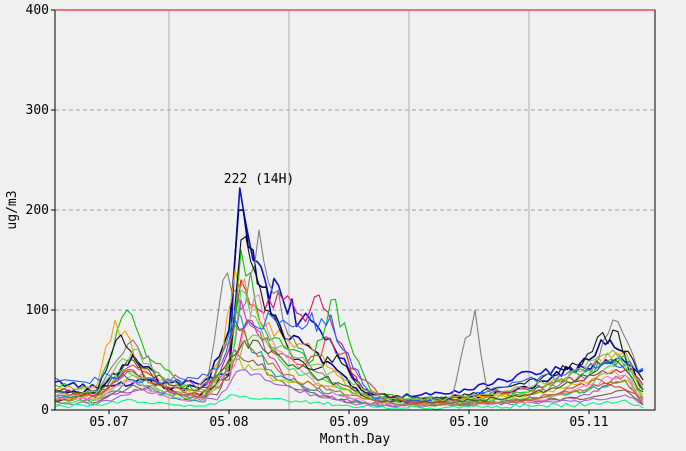  I want to click on x-tick-label: 05.09, so click(348, 422).